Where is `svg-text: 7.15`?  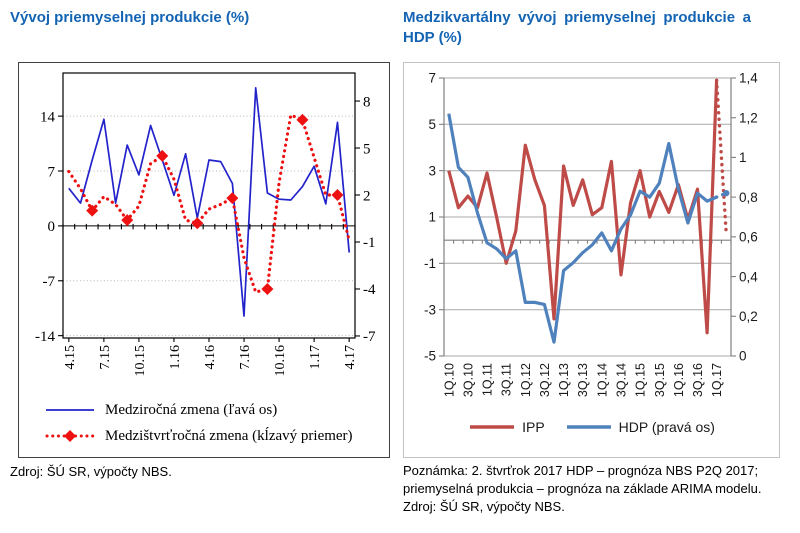 svg-text: 7.15 is located at coordinates (105, 357).